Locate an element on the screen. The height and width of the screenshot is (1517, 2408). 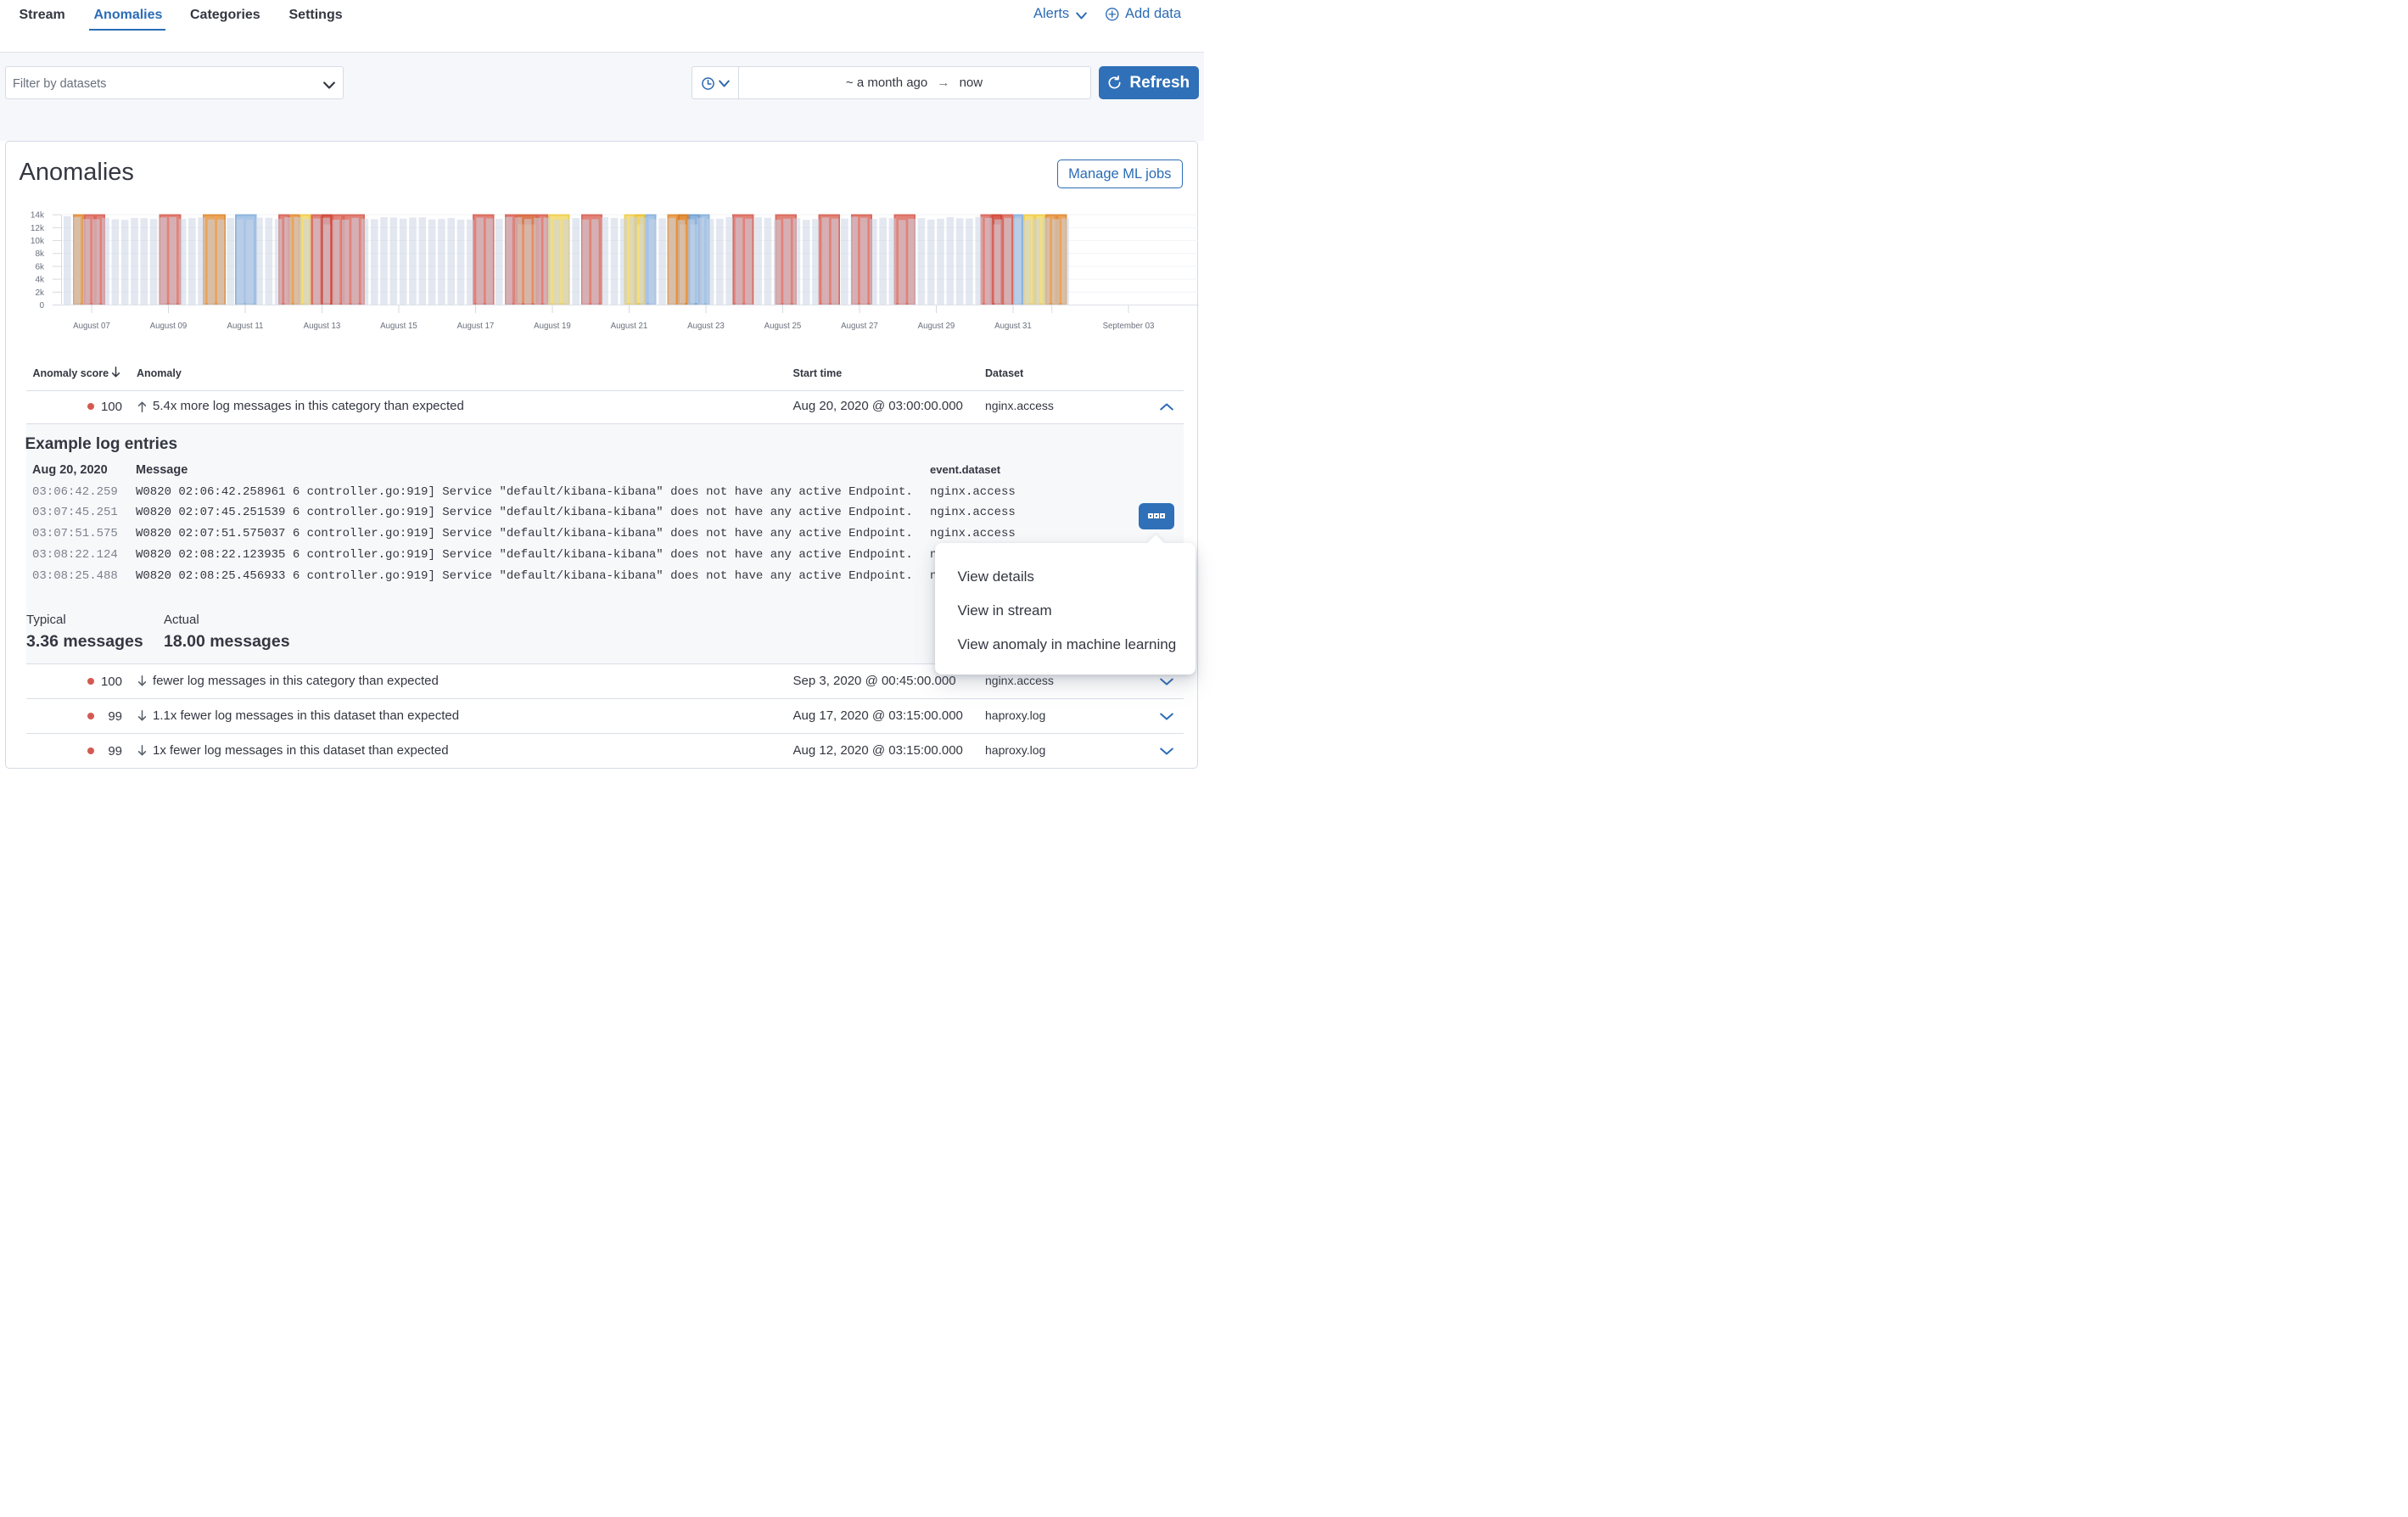
svg-text: 14k is located at coordinates (38, 216).